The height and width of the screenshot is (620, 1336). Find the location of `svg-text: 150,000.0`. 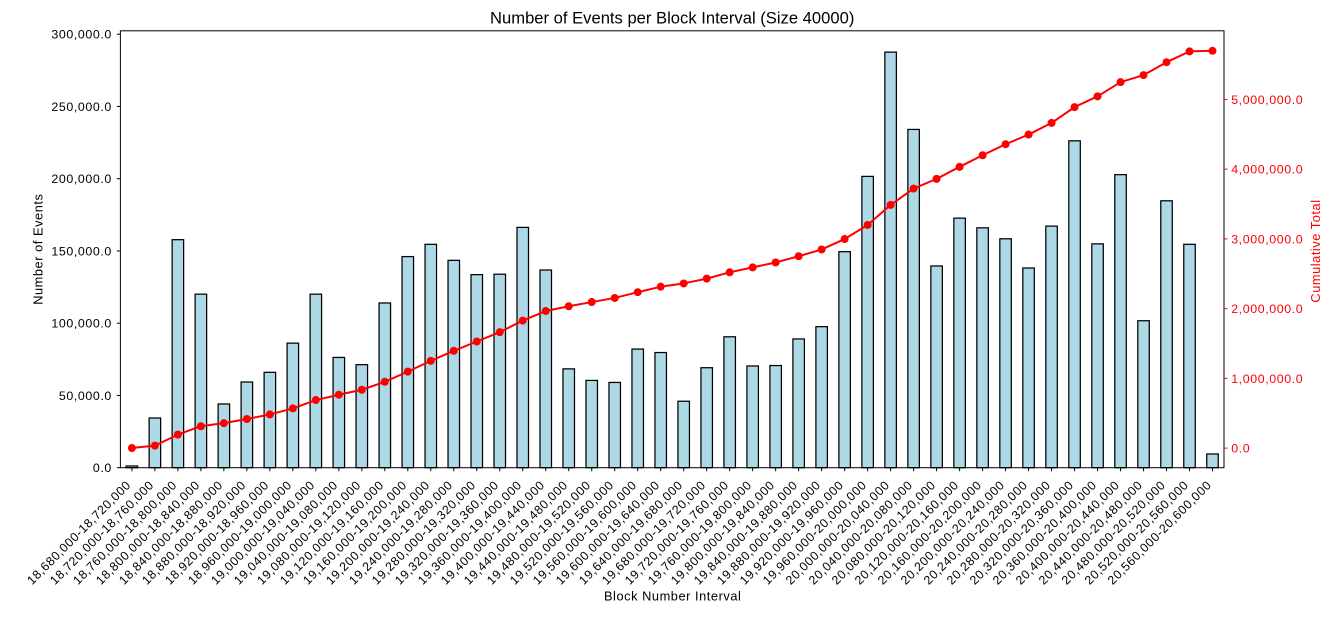

svg-text: 150,000.0 is located at coordinates (81, 251).